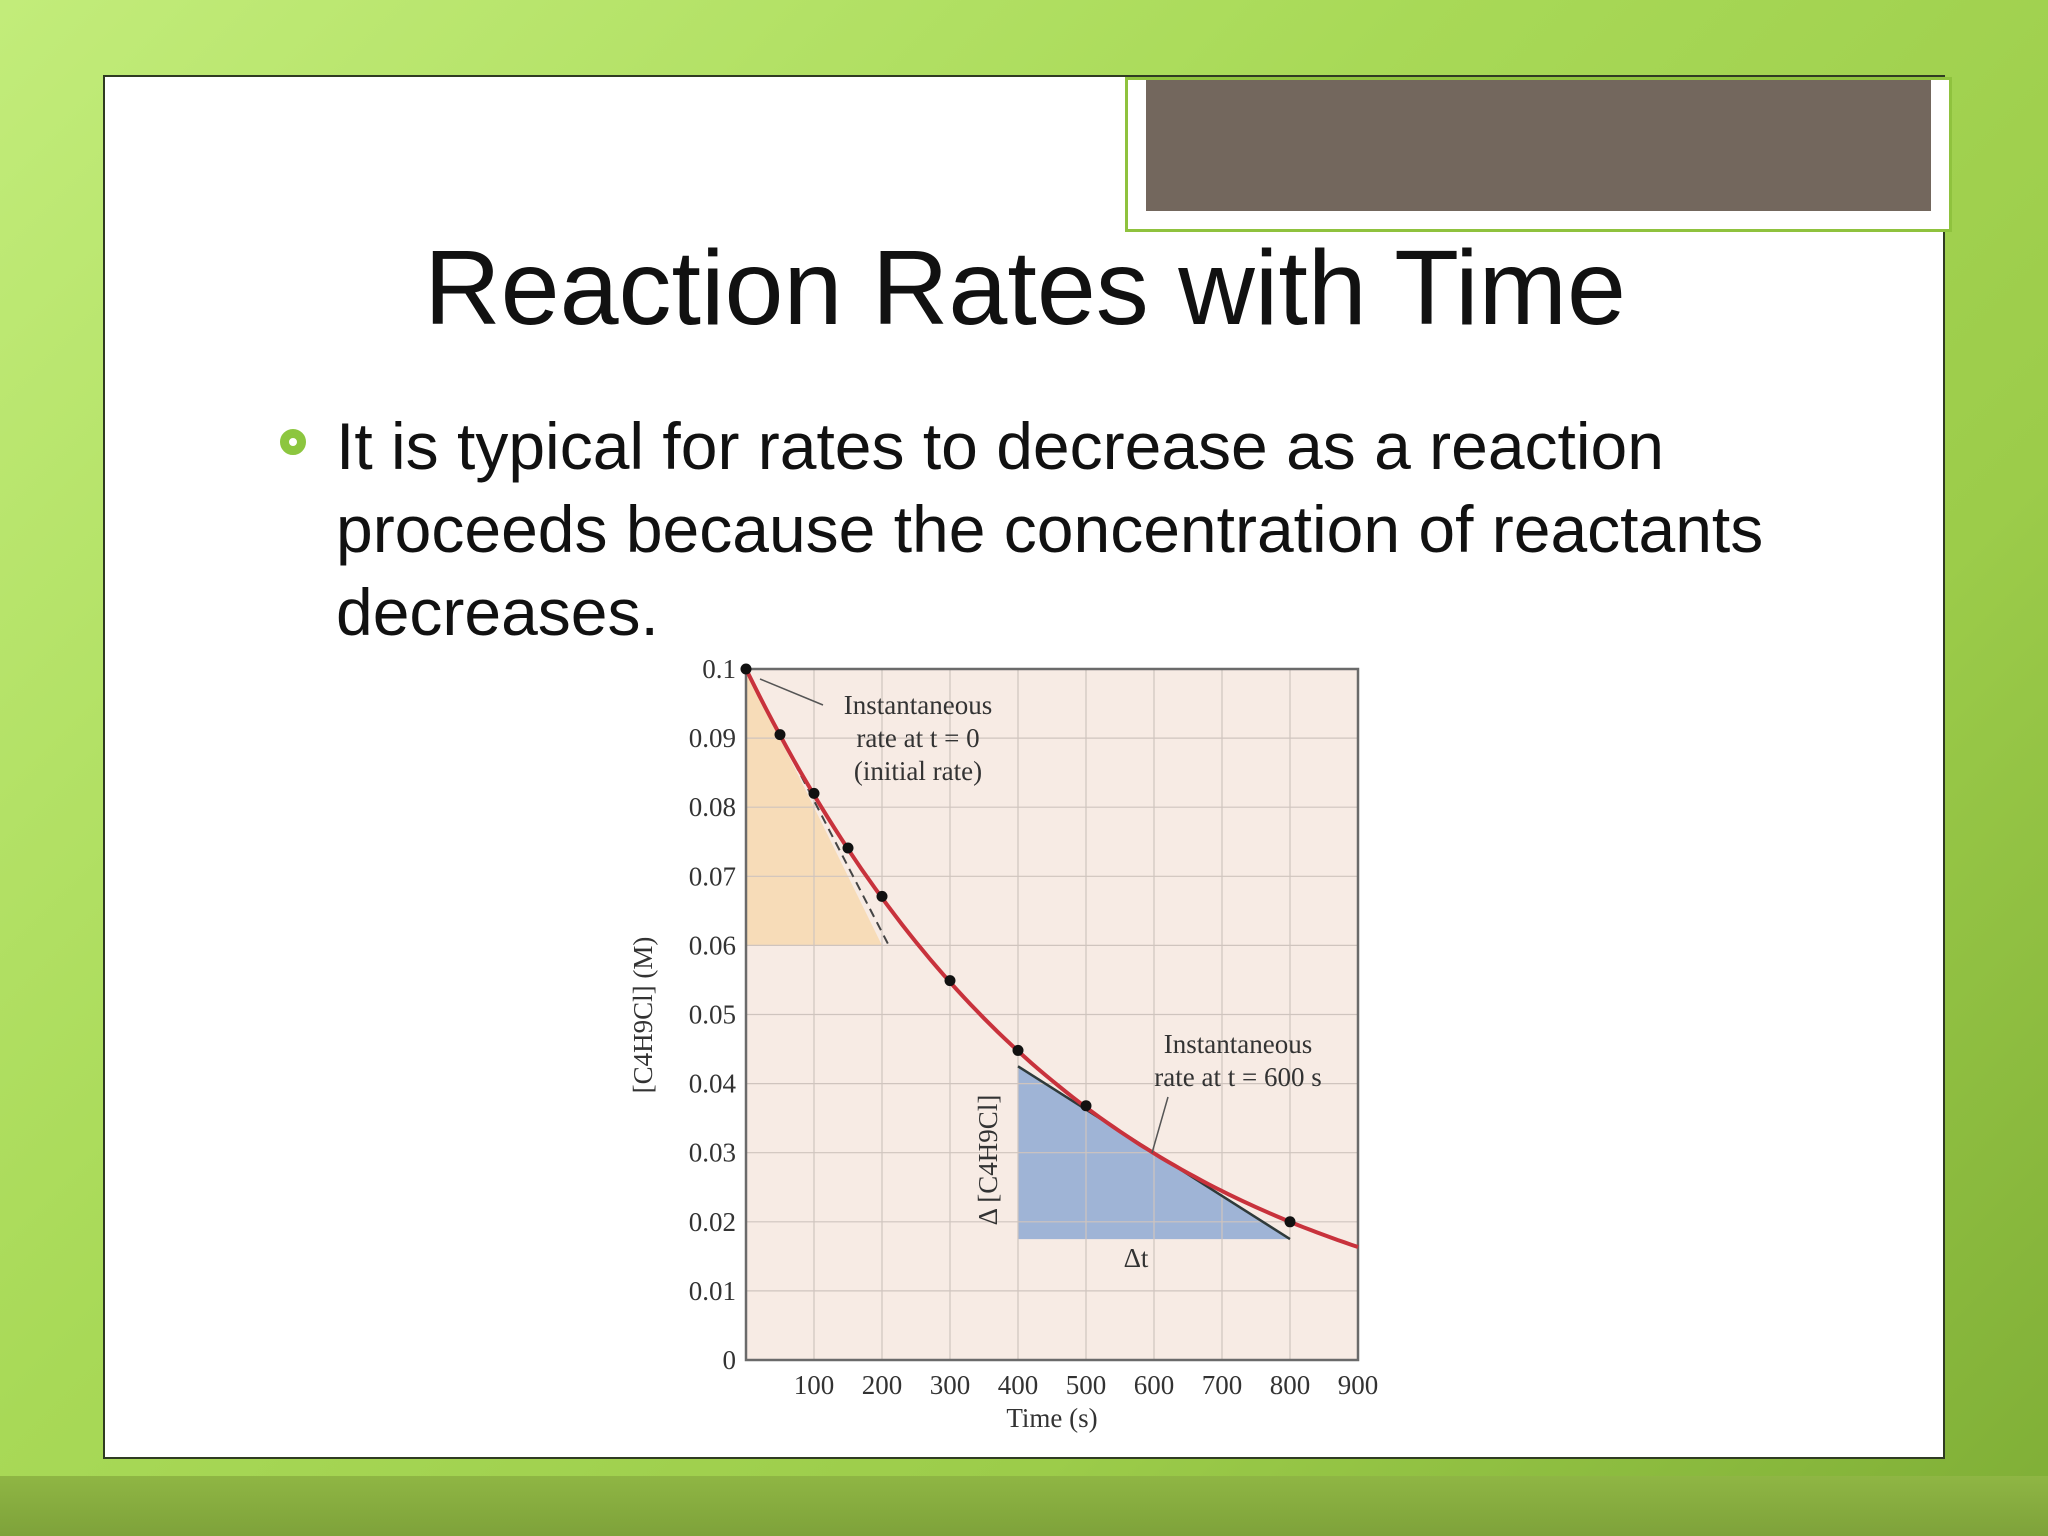  Describe the element at coordinates (918, 705) in the screenshot. I see `annotation-initial-line1: Instantaneous` at that location.